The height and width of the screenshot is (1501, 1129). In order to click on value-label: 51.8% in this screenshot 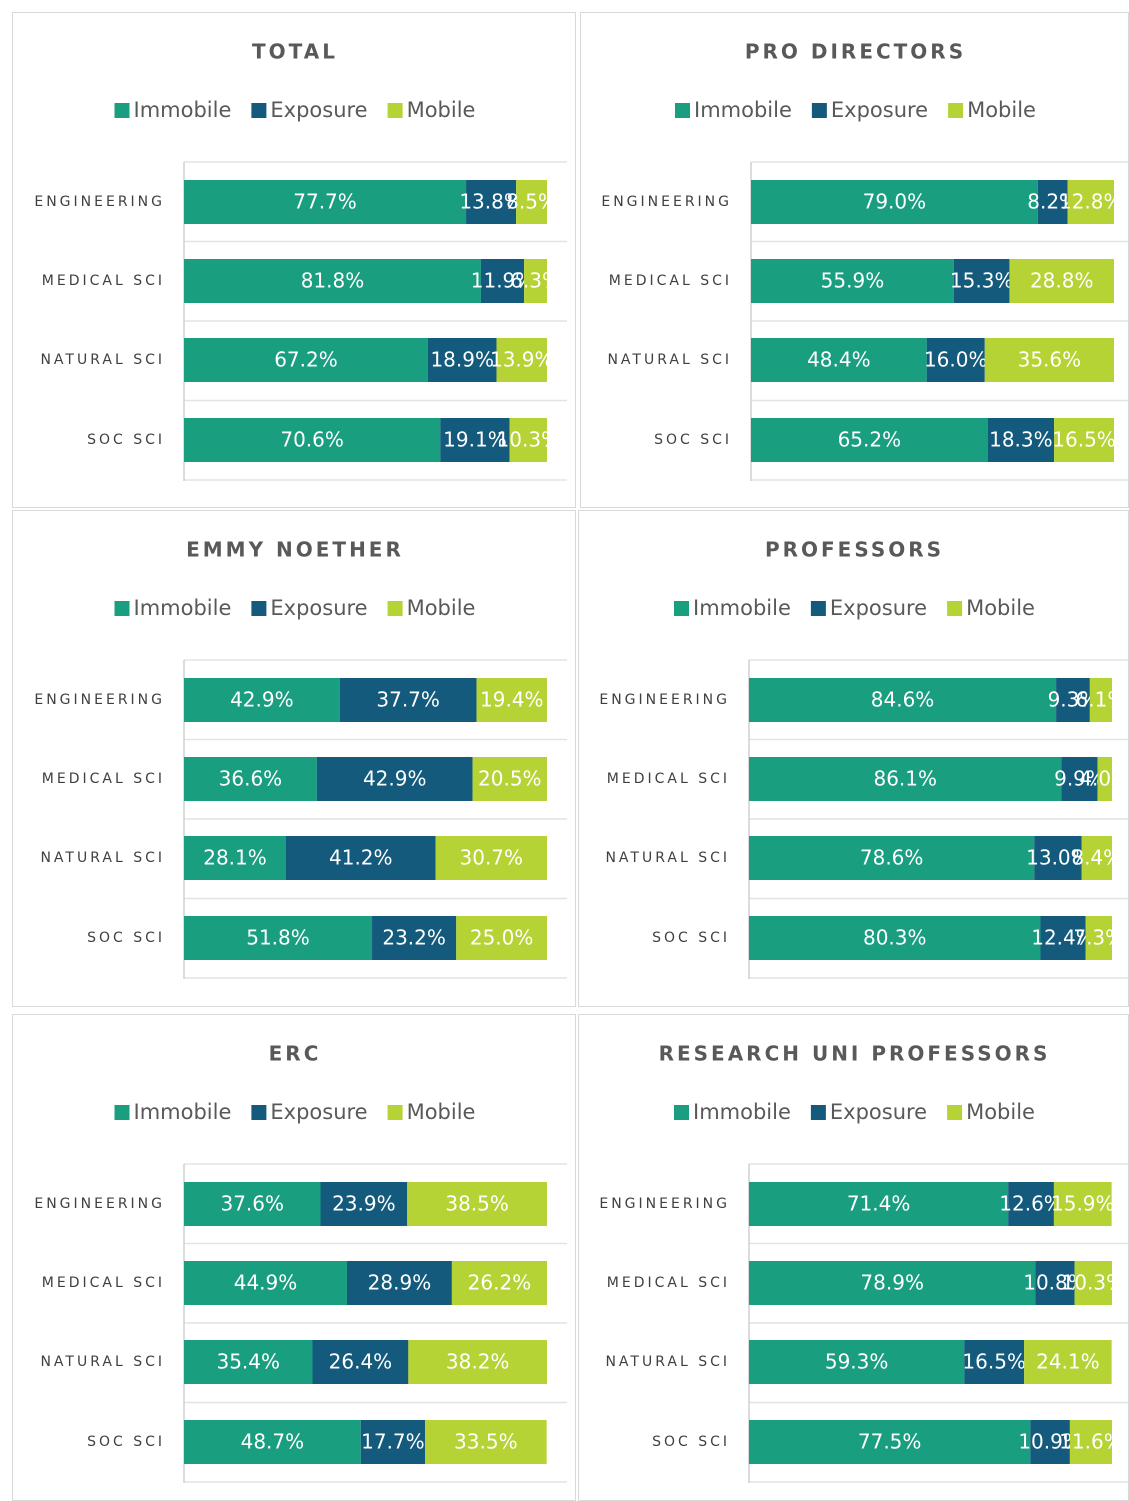, I will do `click(278, 938)`.